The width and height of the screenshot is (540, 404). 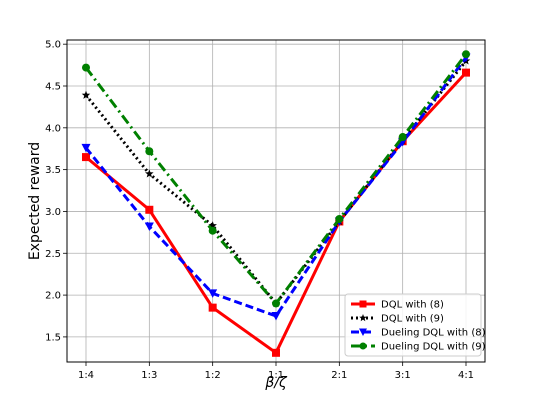 I want to click on legend-item: DQL with (8), so click(x=397, y=305).